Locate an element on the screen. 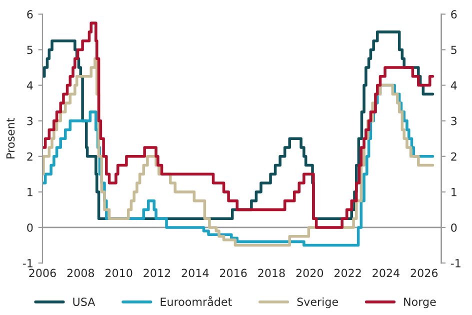 The image size is (472, 315). y-tick-label: -1 is located at coordinates (27, 263).